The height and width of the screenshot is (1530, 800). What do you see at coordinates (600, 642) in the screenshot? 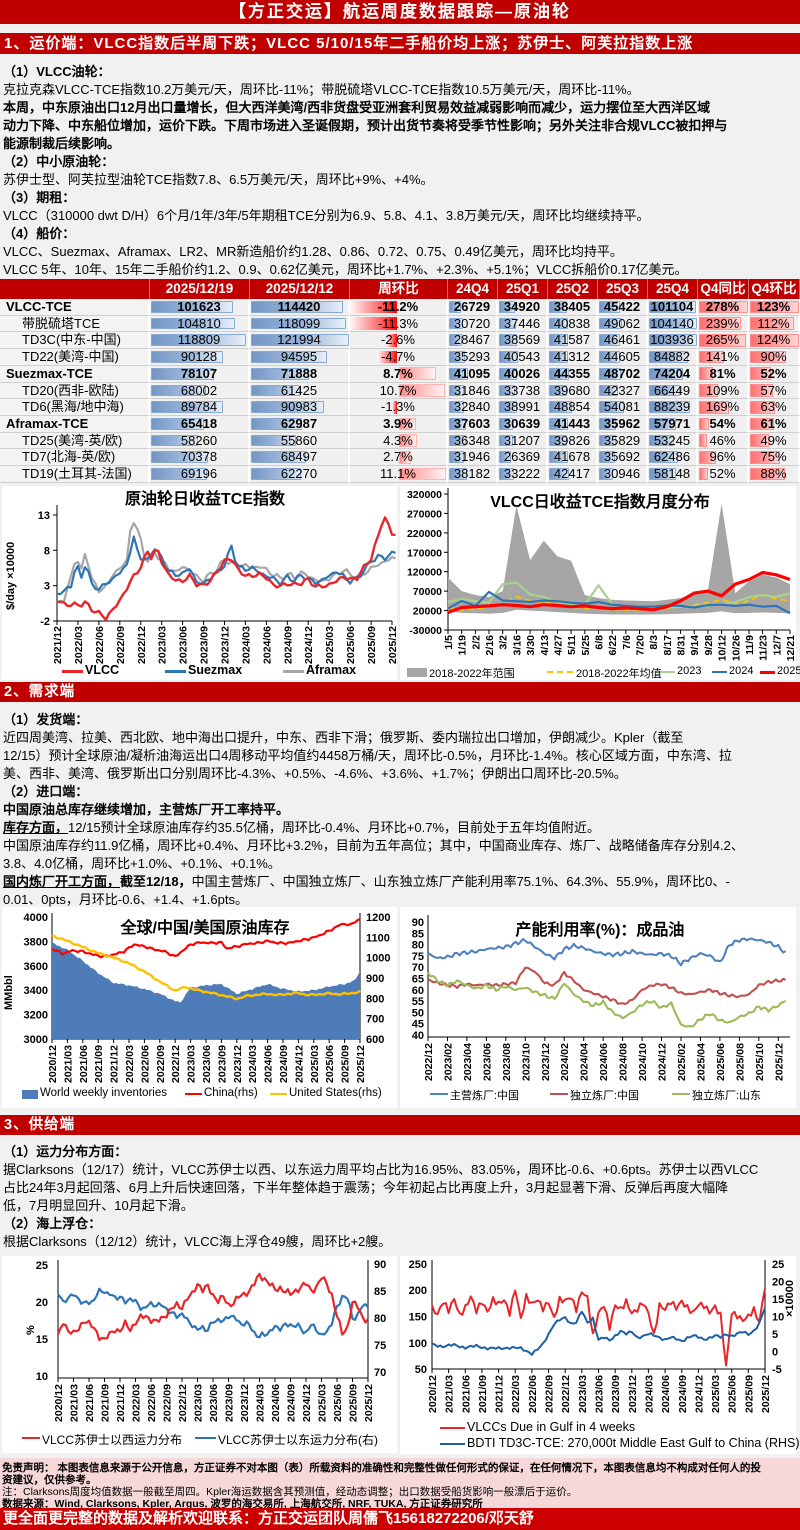
I see `svg-text: 6/8` at bounding box center [600, 642].